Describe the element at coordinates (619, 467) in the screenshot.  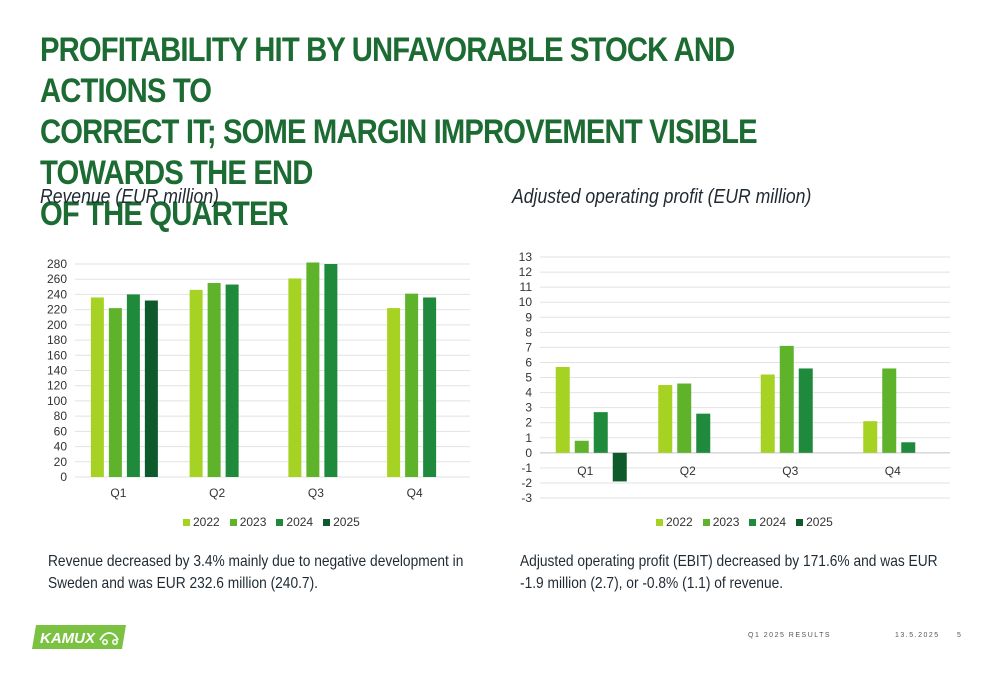
I see `profit-bar-q1-2025` at that location.